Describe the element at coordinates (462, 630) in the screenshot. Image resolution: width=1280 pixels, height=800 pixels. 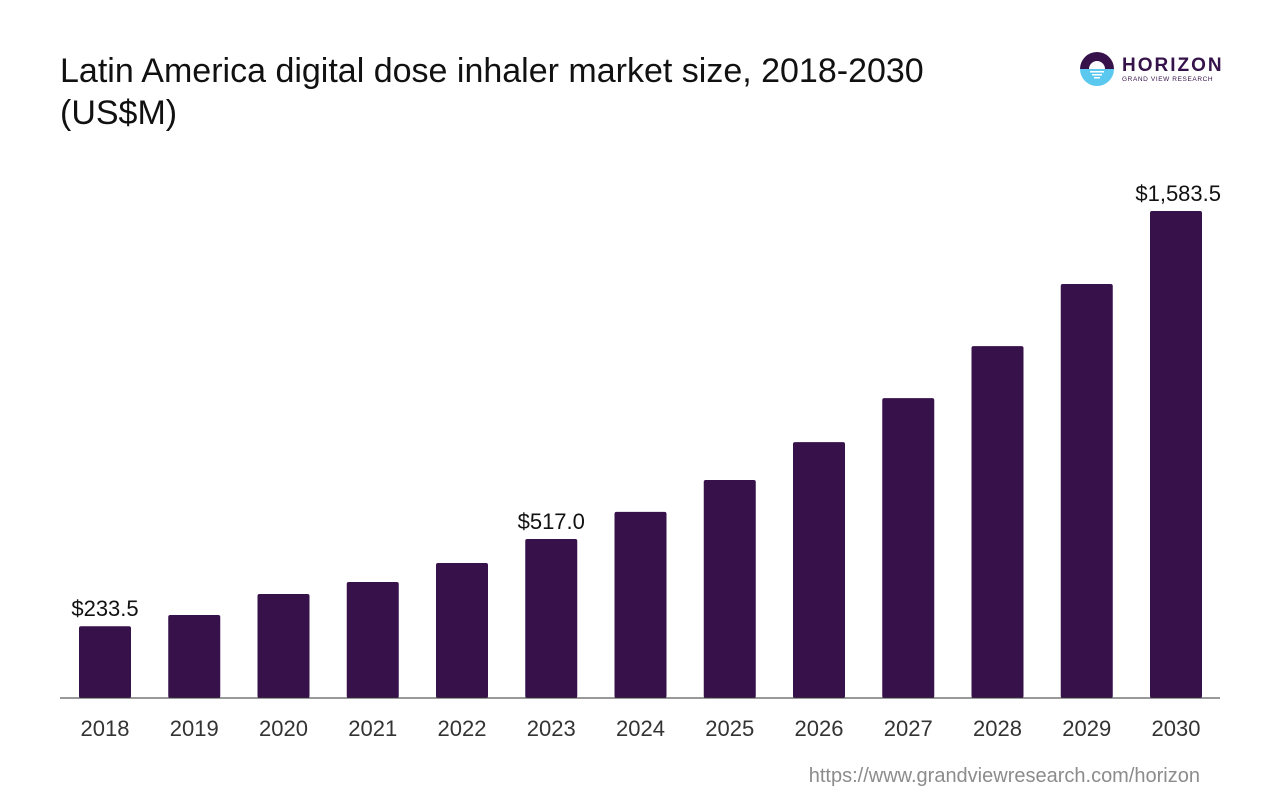
I see `bar-2022` at that location.